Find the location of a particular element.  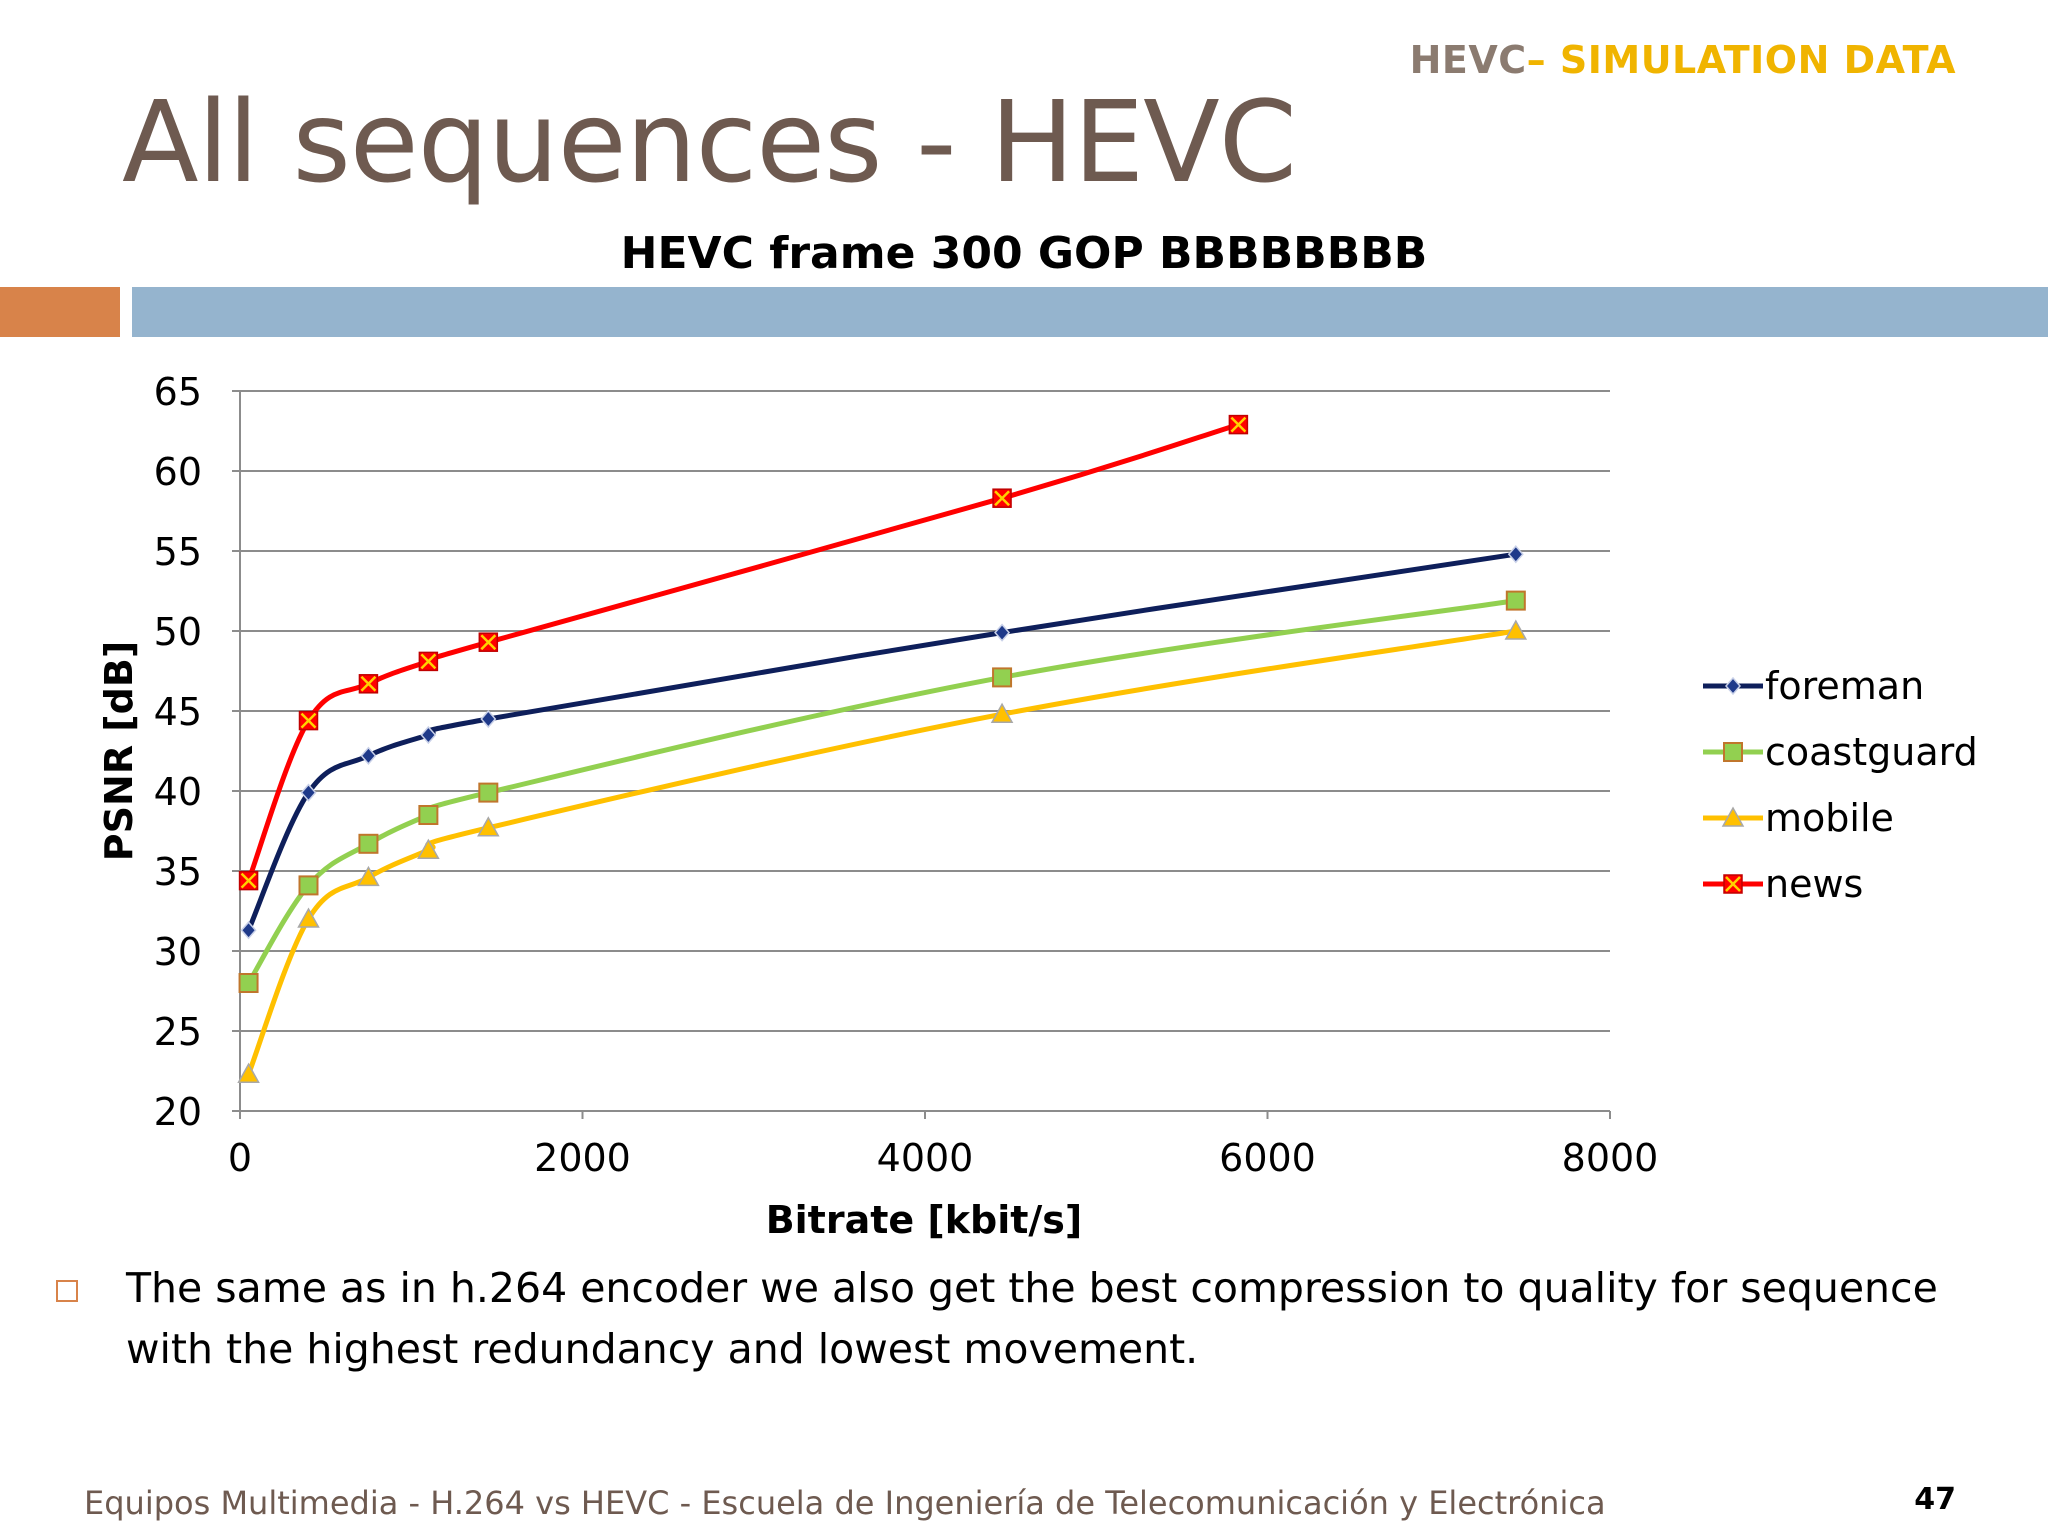

section-tag-prefix: HEVC is located at coordinates (1468, 60).